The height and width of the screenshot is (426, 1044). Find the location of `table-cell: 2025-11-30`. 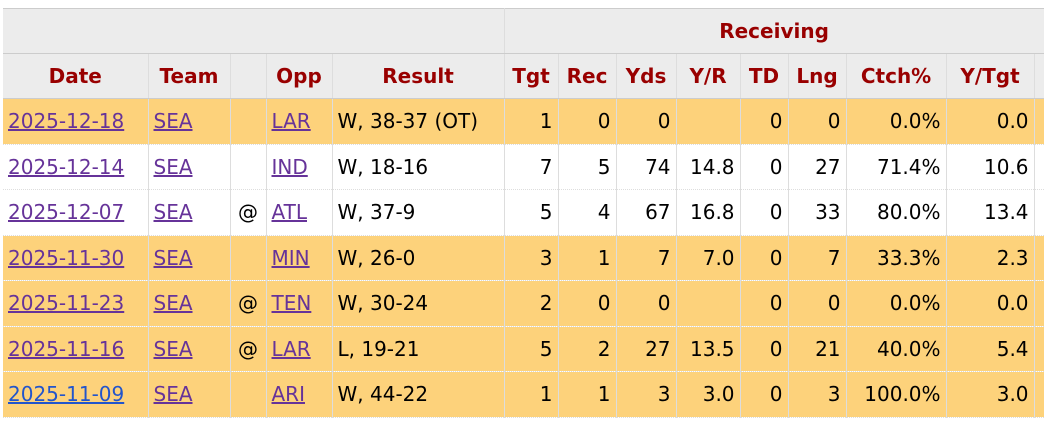

table-cell: 2025-11-30 is located at coordinates (76, 258).